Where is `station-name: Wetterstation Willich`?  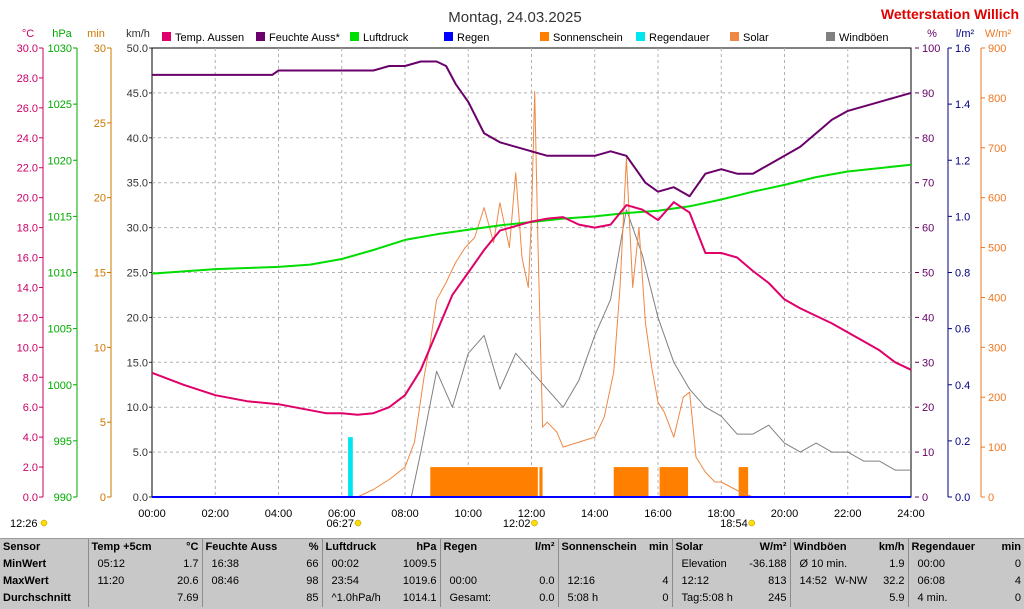
station-name: Wetterstation Willich is located at coordinates (950, 14).